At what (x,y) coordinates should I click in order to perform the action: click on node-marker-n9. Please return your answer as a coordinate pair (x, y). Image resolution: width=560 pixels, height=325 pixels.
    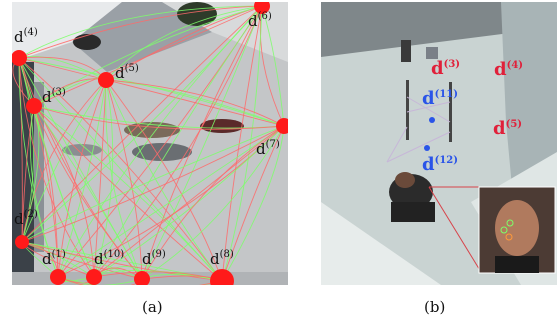
    Looking at the image, I should click on (142, 278).